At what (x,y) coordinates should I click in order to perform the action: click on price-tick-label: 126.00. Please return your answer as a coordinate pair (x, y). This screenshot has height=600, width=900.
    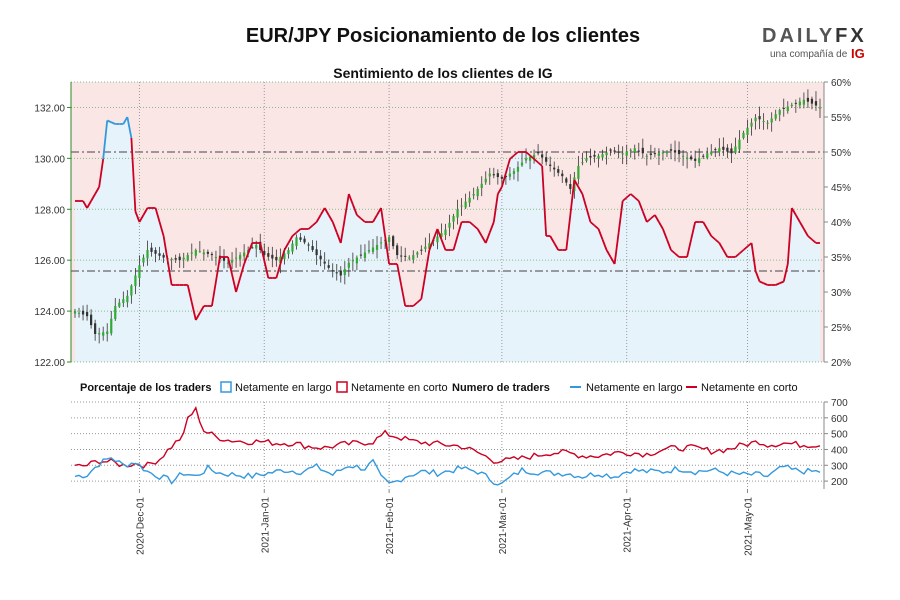
    Looking at the image, I should click on (49, 261).